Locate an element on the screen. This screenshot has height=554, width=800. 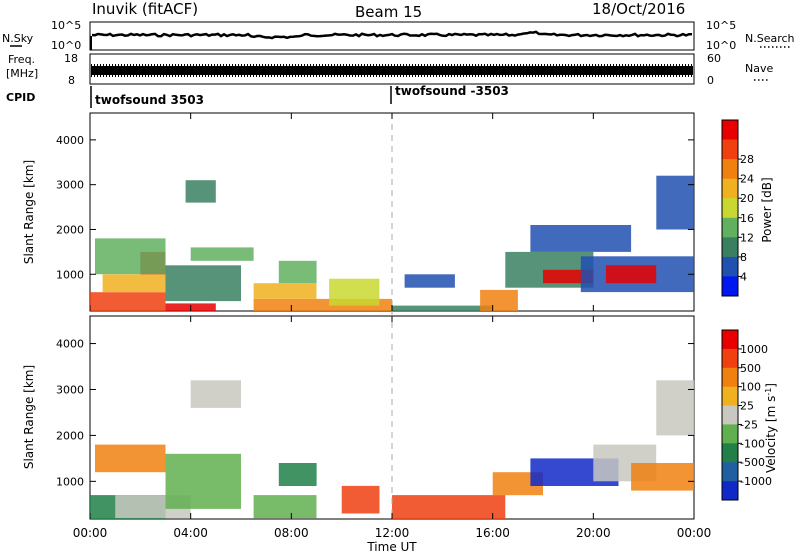
velocity-ylabel: Slant Range [km] is located at coordinates (29, 417).